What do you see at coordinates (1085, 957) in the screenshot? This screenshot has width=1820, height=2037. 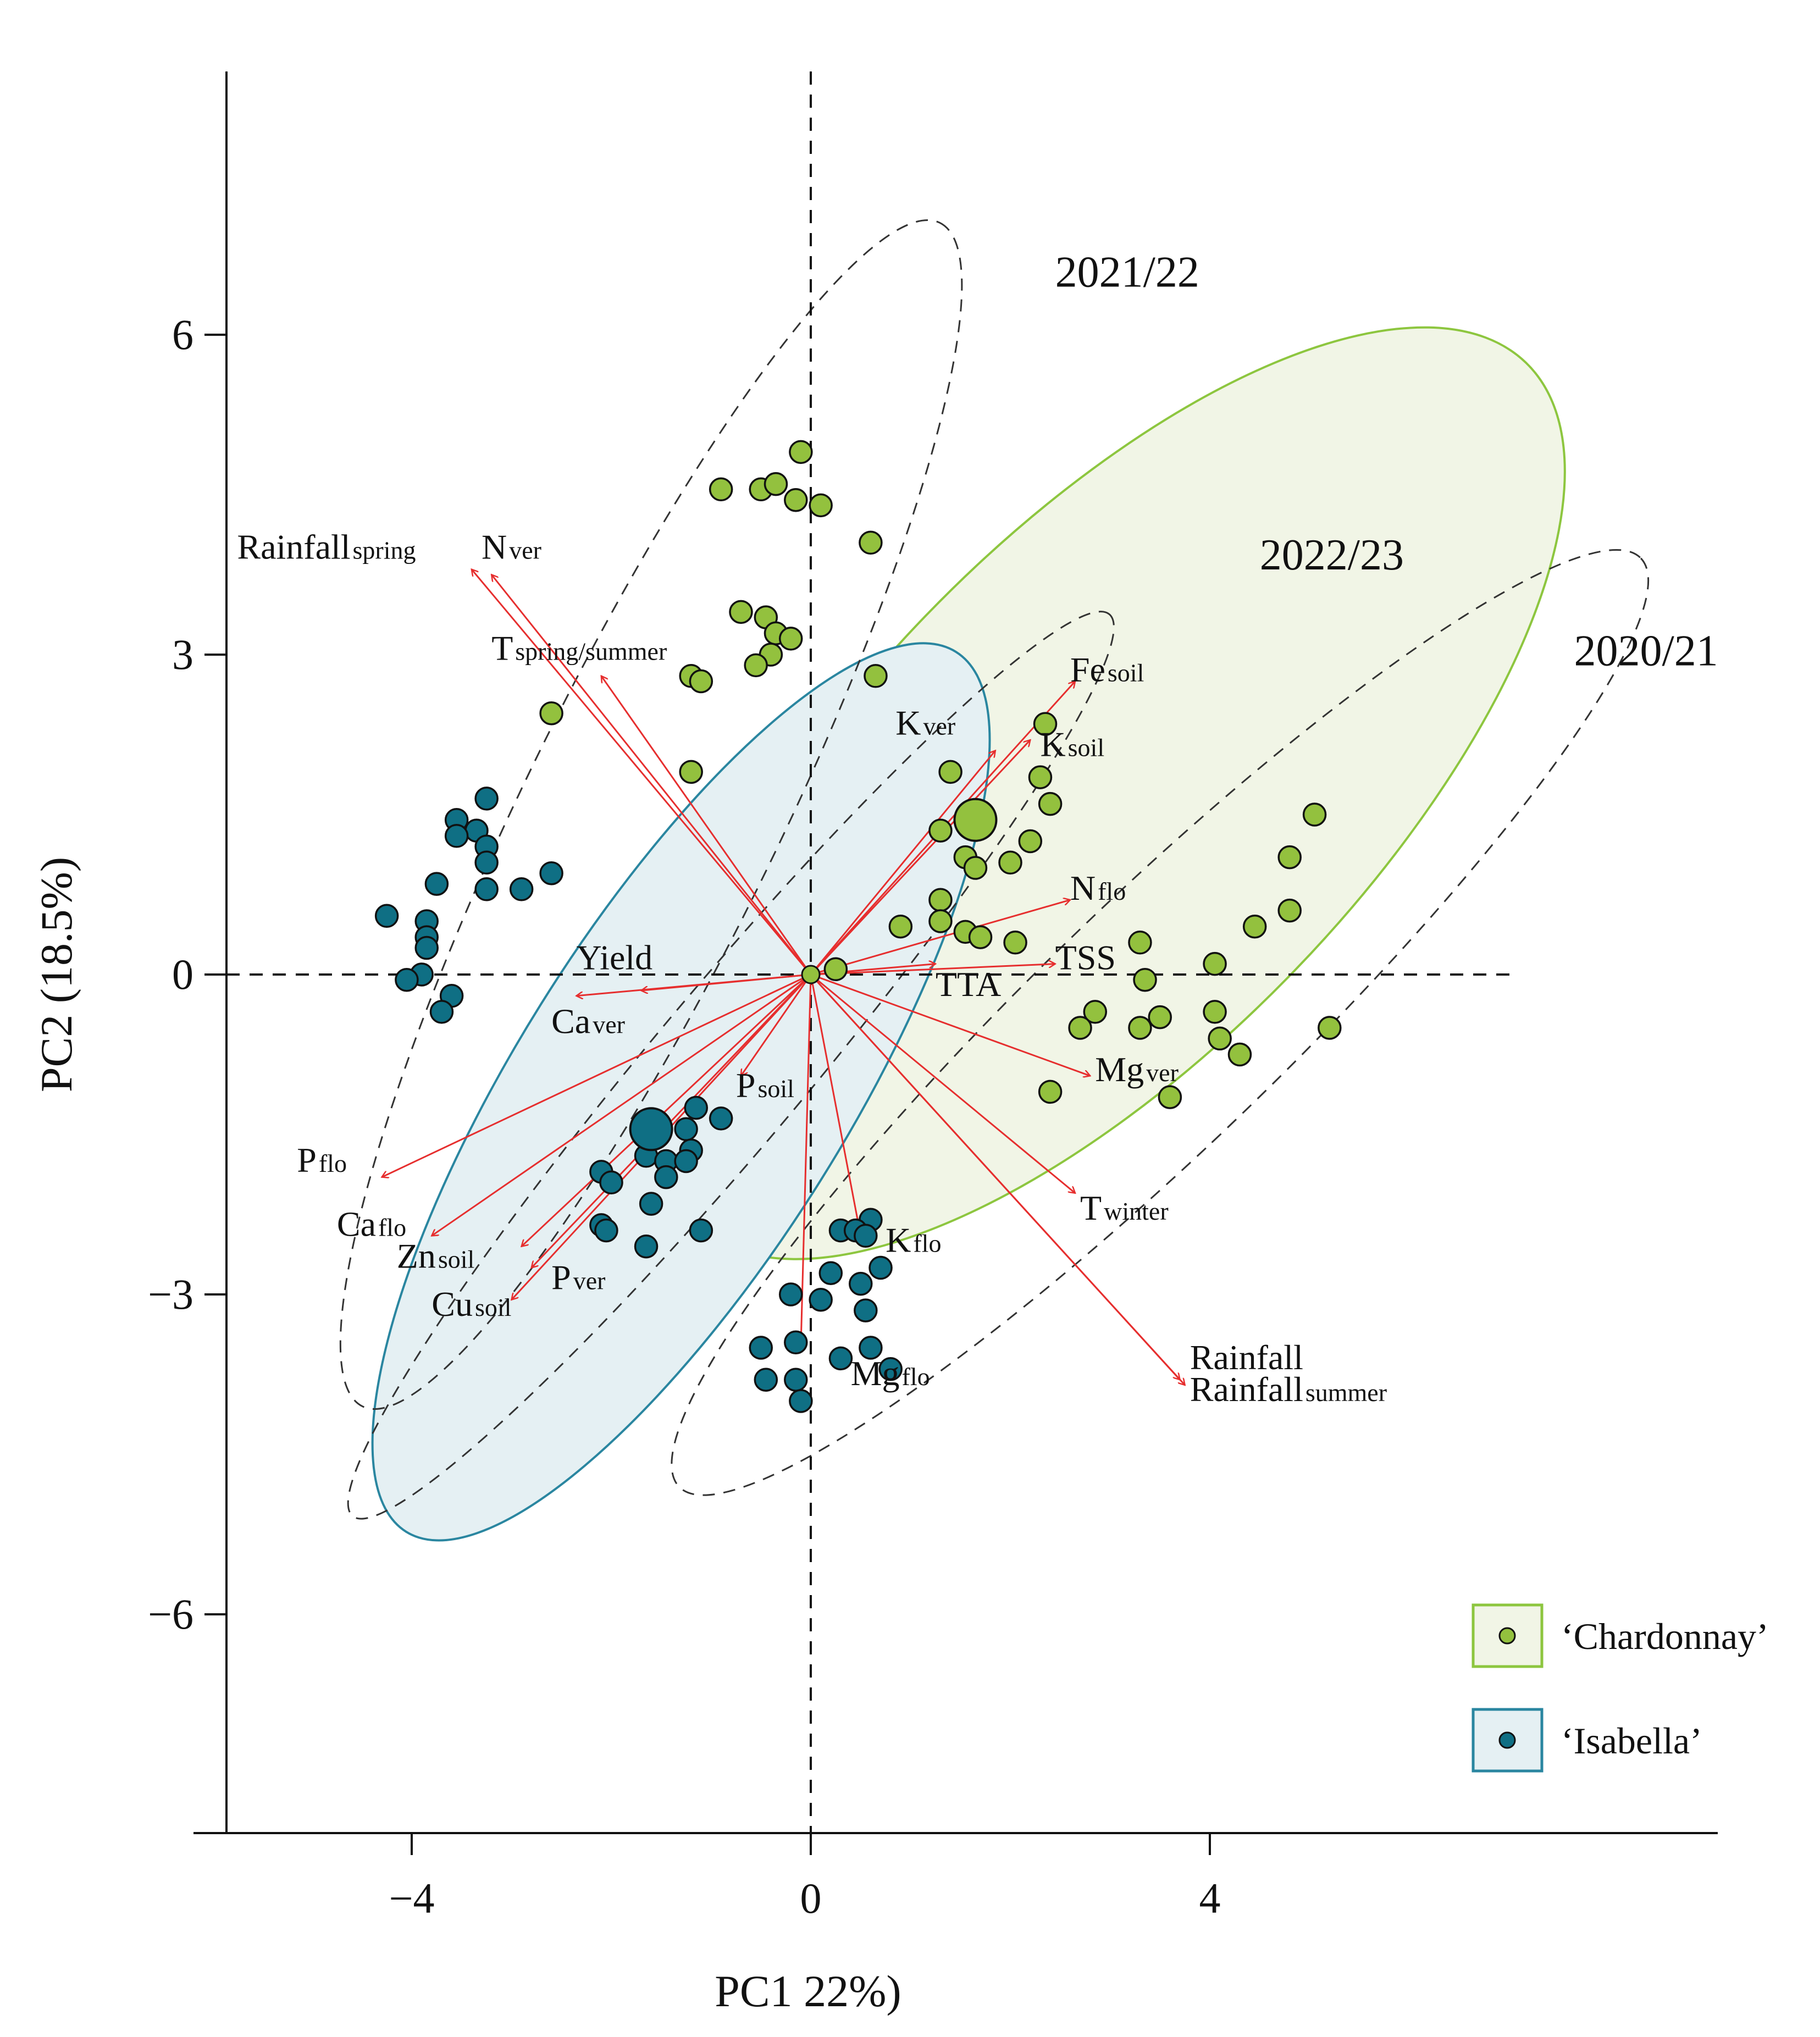 I see `label-tss: TSS` at bounding box center [1085, 957].